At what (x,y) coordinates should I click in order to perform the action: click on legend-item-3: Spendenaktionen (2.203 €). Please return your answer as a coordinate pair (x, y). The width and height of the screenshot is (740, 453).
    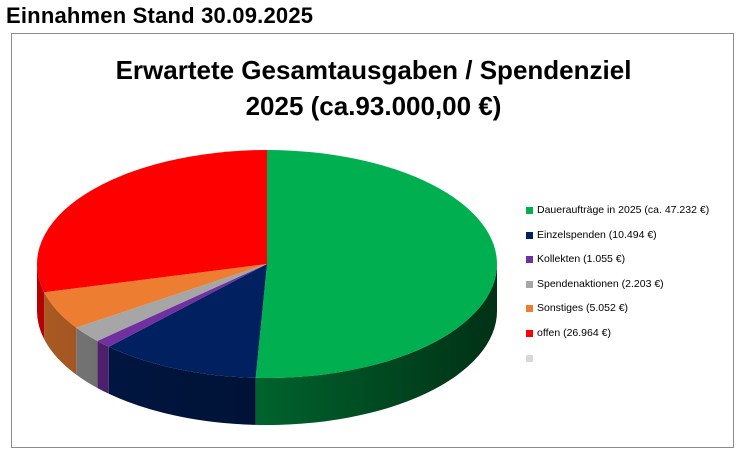
    Looking at the image, I should click on (628, 290).